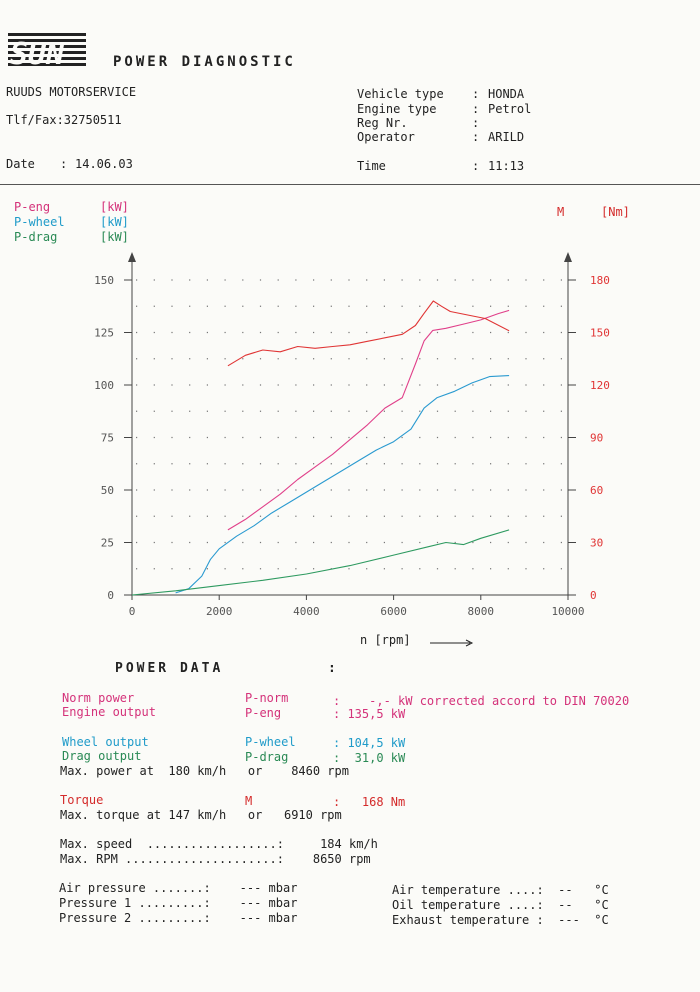  What do you see at coordinates (249, 801) in the screenshot?
I see `torque-sym: M` at bounding box center [249, 801].